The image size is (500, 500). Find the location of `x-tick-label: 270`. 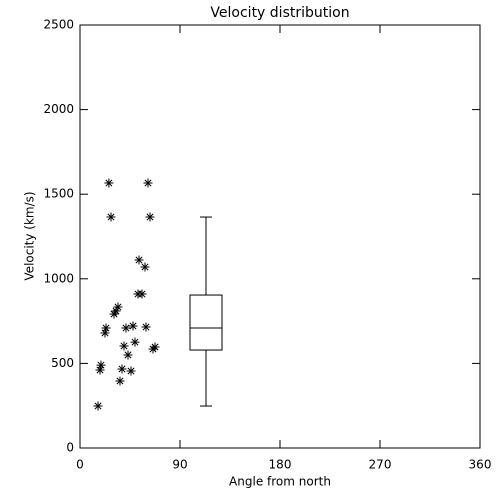

x-tick-label: 270 is located at coordinates (380, 465).